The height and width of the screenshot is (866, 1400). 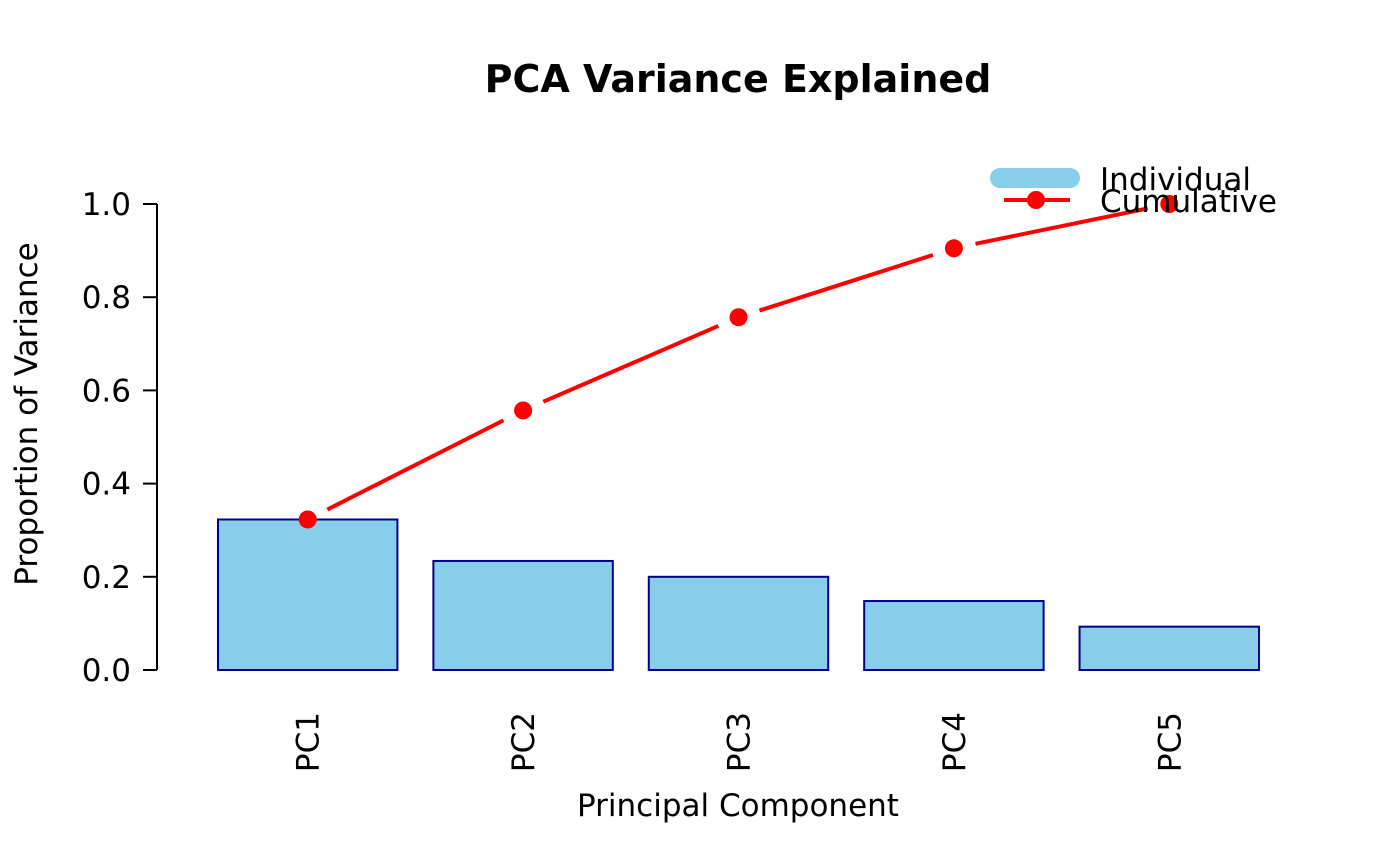 What do you see at coordinates (106, 205) in the screenshot?
I see `y-tick-label: 1.0` at bounding box center [106, 205].